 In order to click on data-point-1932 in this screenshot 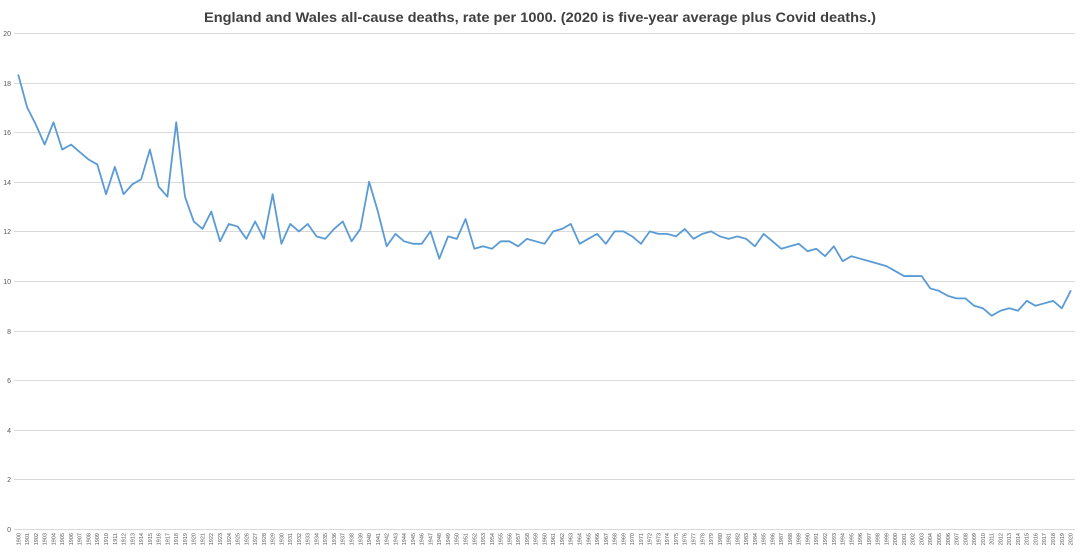, I will do `click(298, 231)`.